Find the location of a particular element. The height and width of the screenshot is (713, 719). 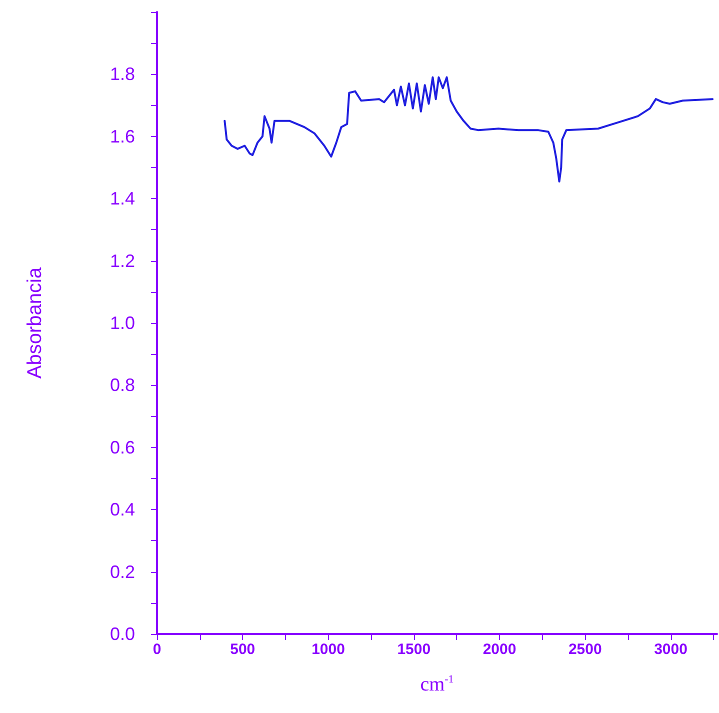

y-tick-label: 1.2 is located at coordinates (122, 260).